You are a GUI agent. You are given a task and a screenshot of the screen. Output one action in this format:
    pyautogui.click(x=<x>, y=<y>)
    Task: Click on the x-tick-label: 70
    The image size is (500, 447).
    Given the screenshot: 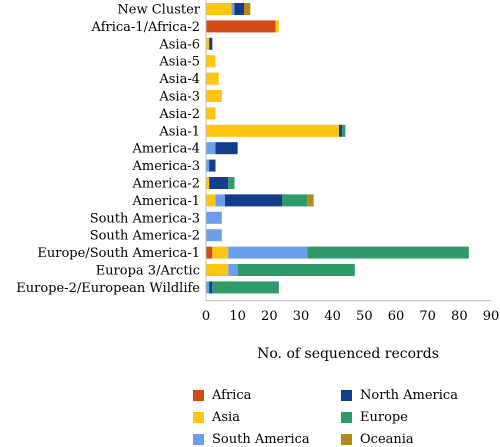 What is the action you would take?
    pyautogui.click(x=427, y=316)
    